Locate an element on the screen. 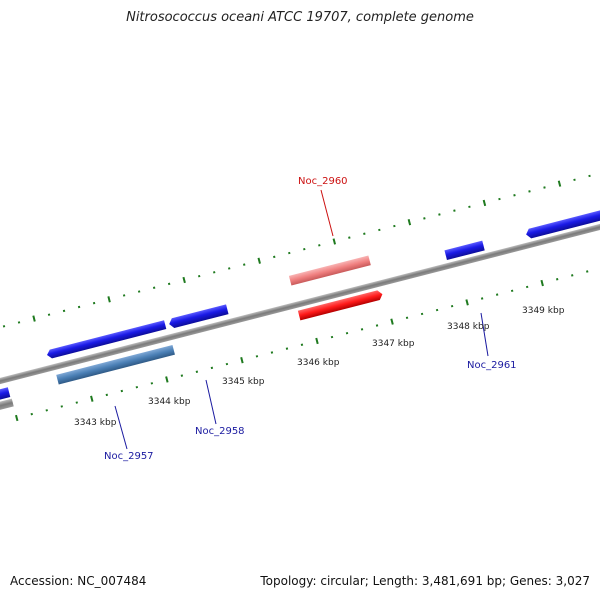 The height and width of the screenshot is (600, 600). kbp-label-3347: 3347 kbp is located at coordinates (393, 344).